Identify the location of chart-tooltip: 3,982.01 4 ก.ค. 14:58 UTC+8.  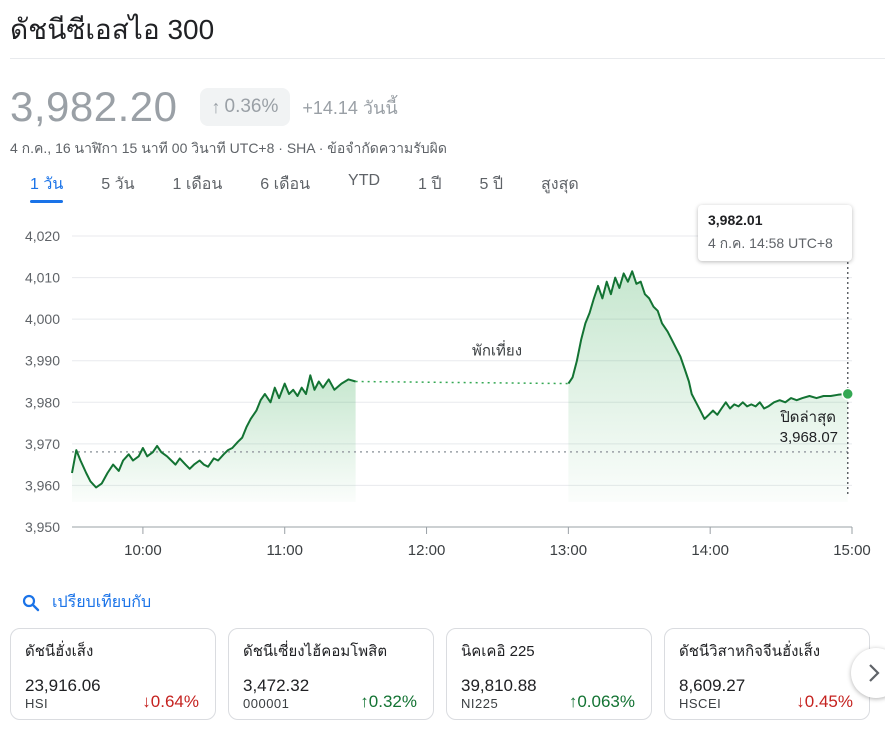
(775, 233).